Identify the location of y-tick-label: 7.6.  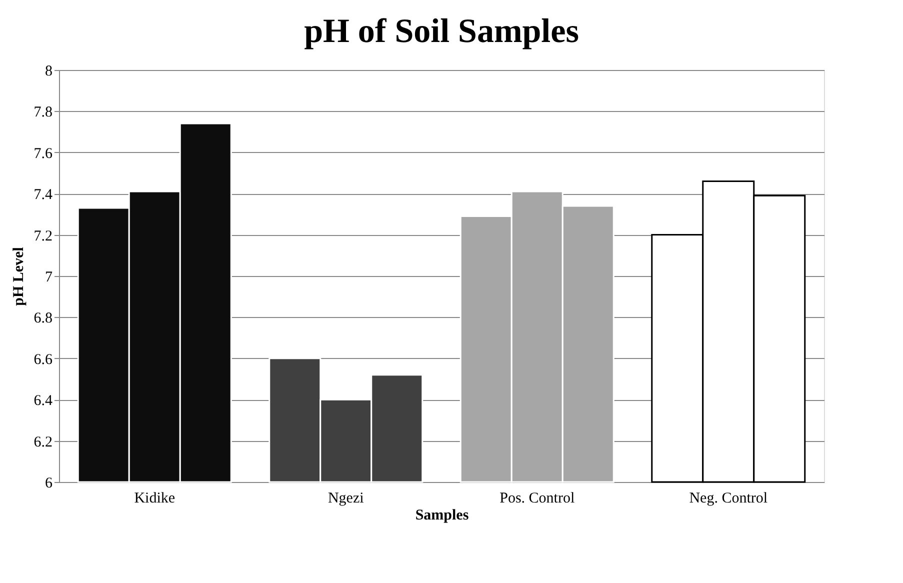
(43, 154).